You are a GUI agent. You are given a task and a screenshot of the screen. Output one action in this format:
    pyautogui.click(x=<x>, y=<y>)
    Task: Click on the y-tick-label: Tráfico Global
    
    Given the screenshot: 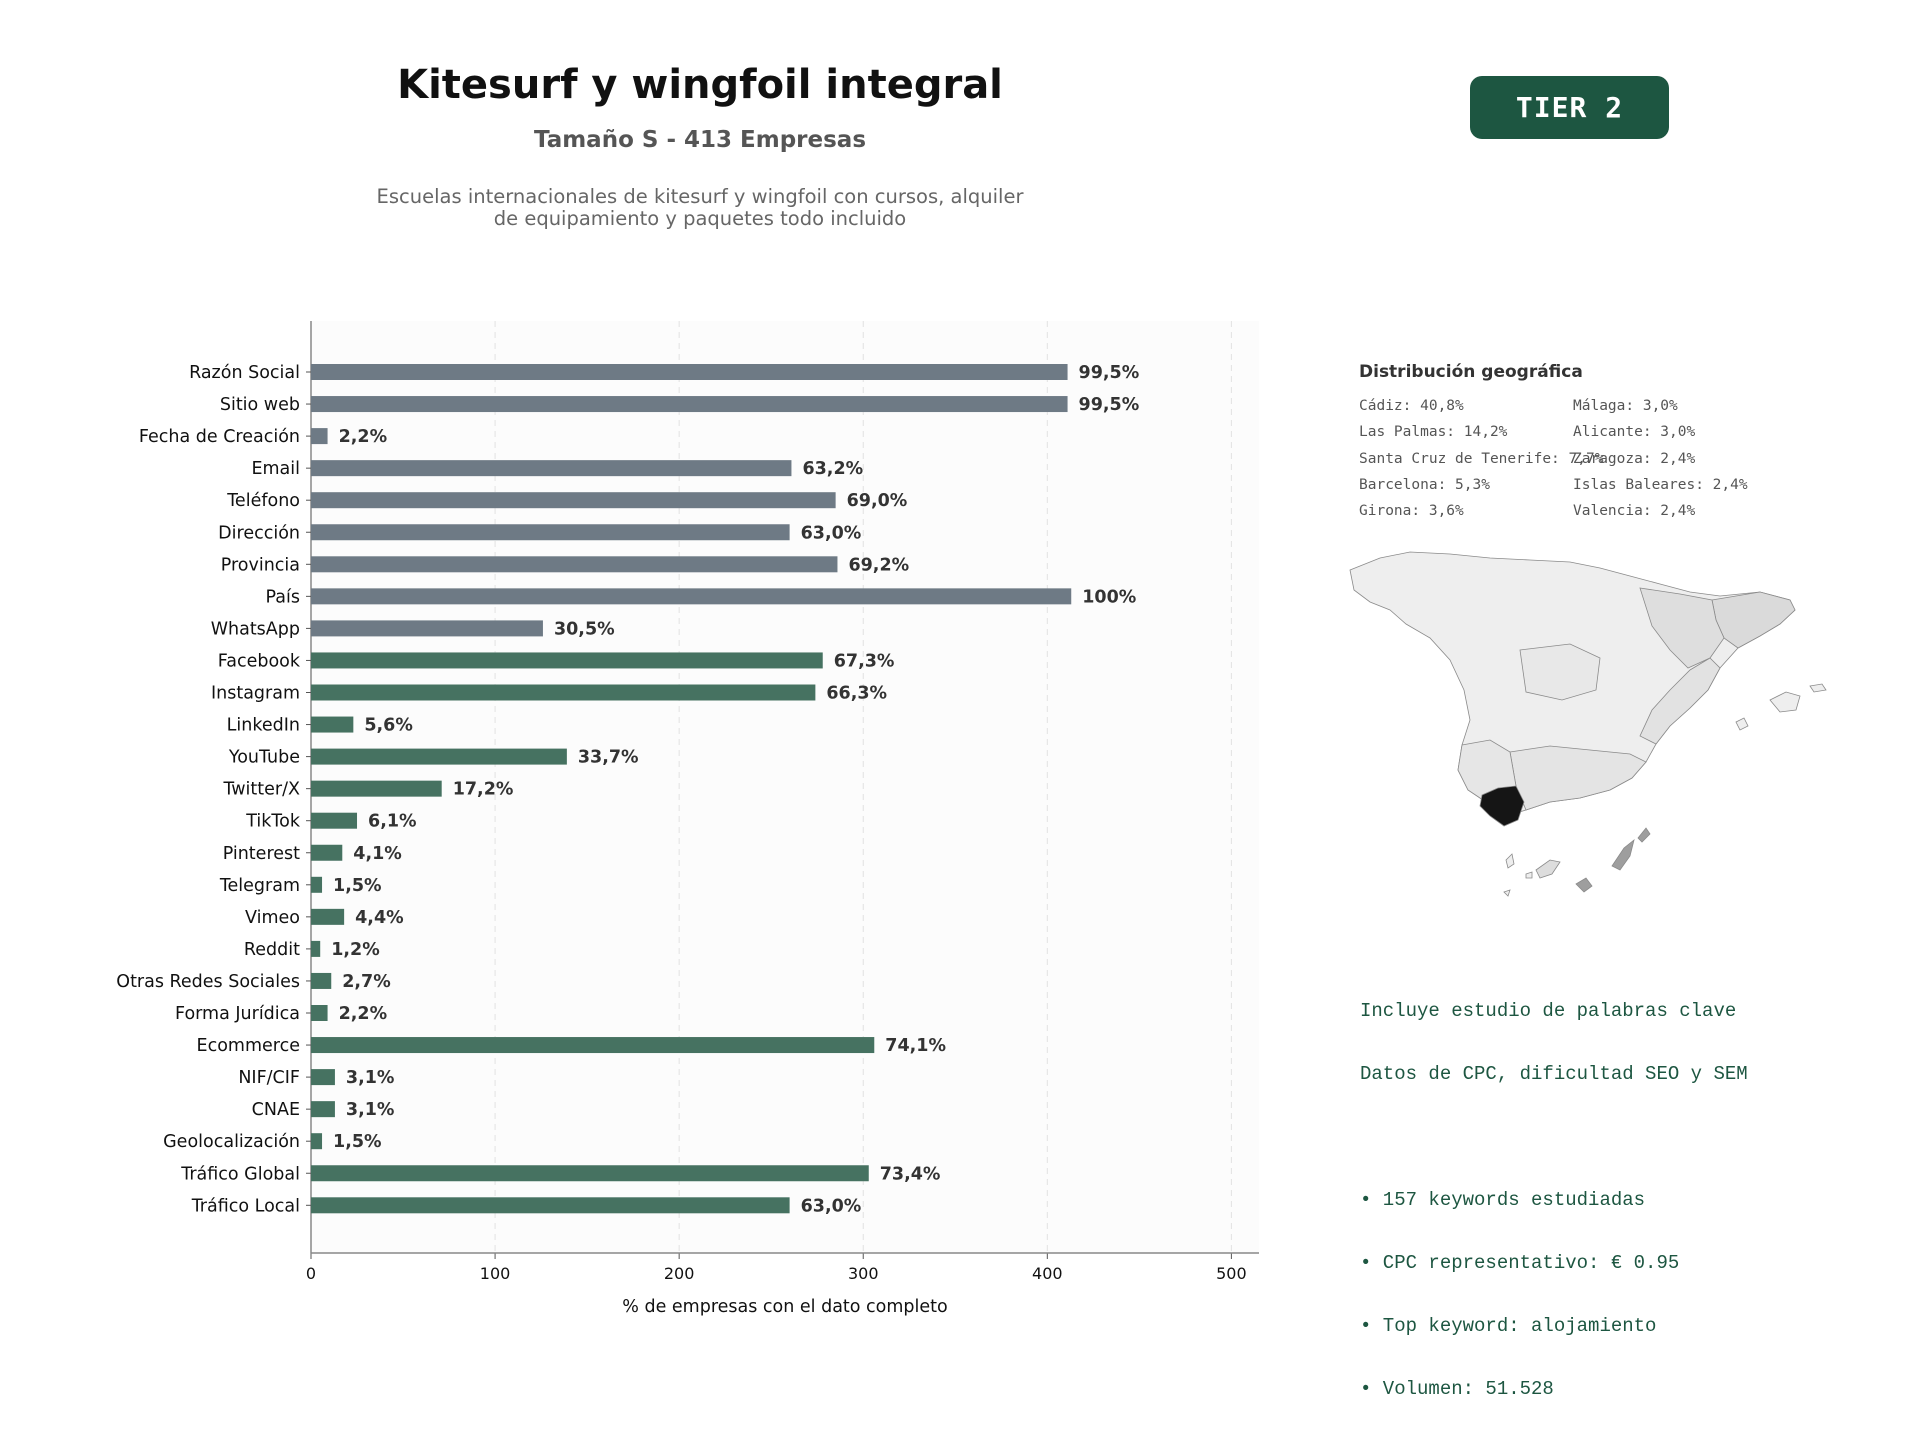 What is the action you would take?
    pyautogui.click(x=240, y=1174)
    